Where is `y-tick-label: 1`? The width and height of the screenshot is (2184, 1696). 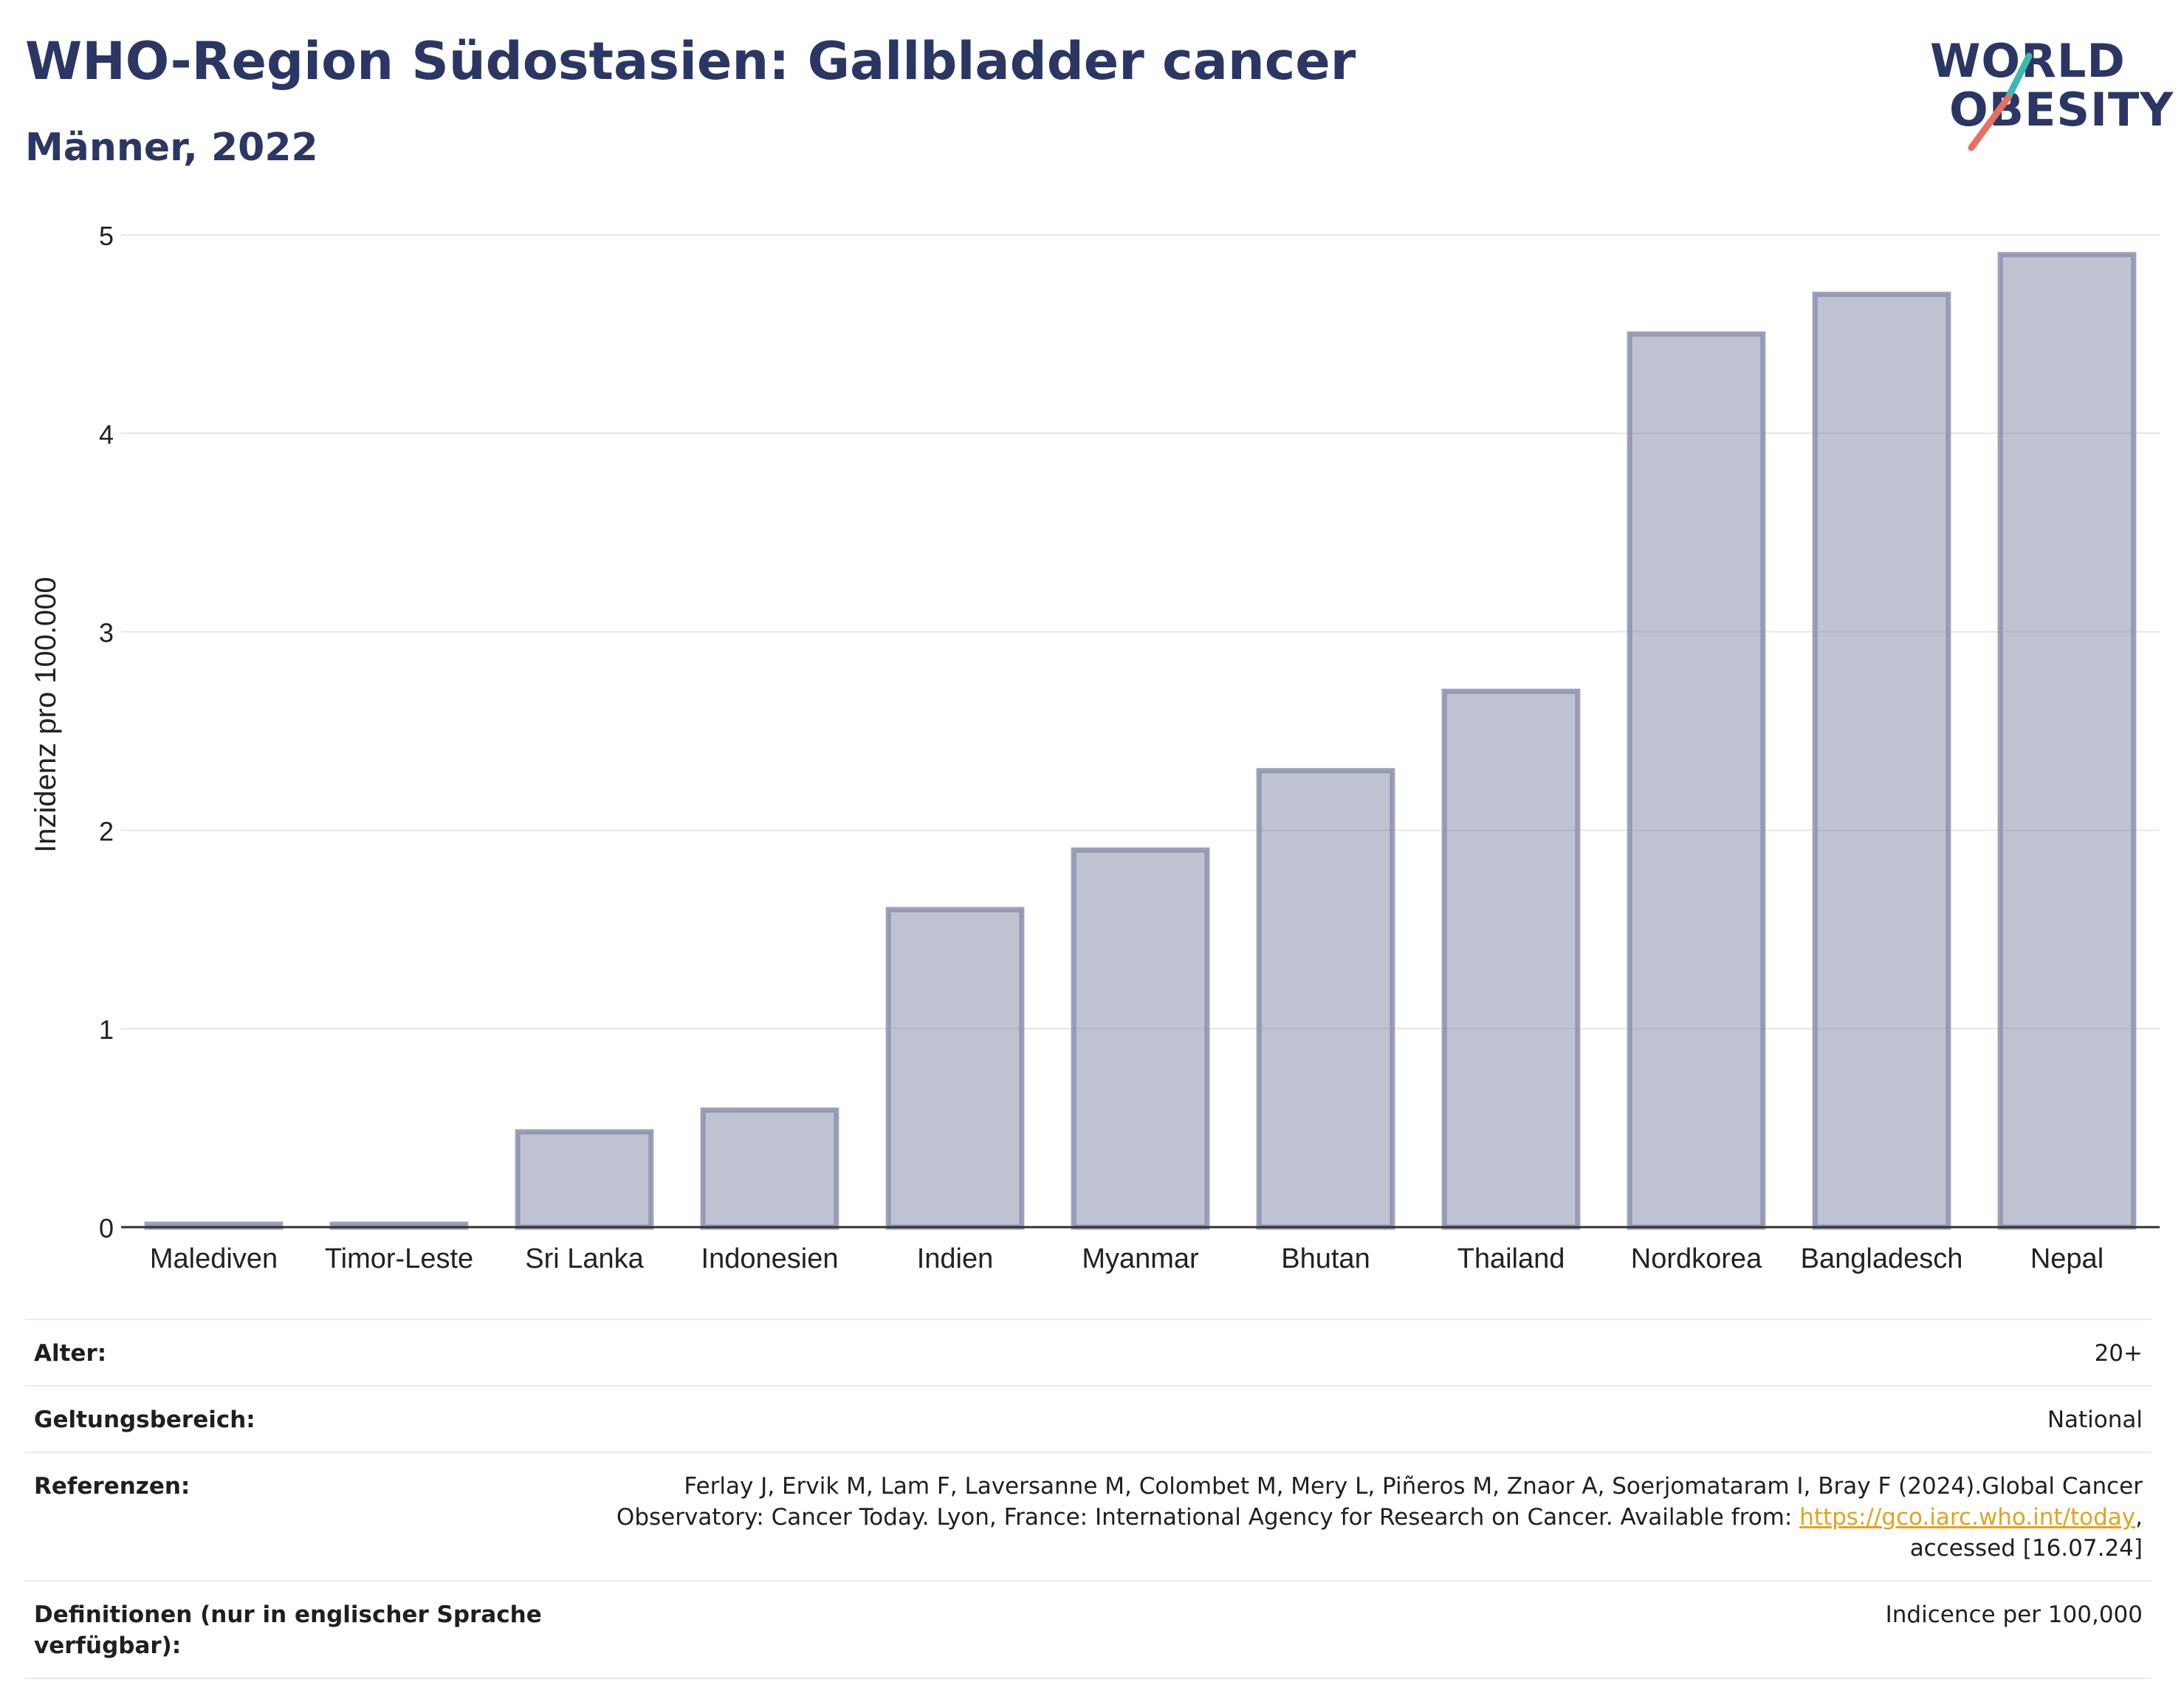 y-tick-label: 1 is located at coordinates (107, 1029).